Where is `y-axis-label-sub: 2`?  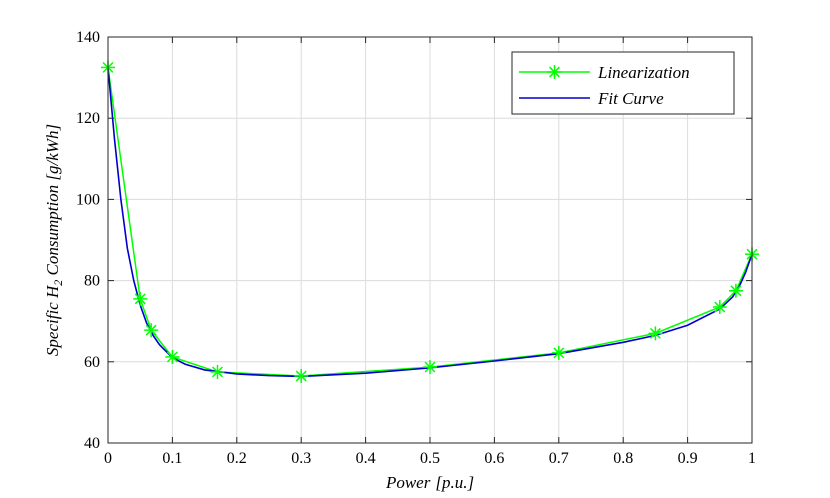 y-axis-label-sub: 2 is located at coordinates (58, 283).